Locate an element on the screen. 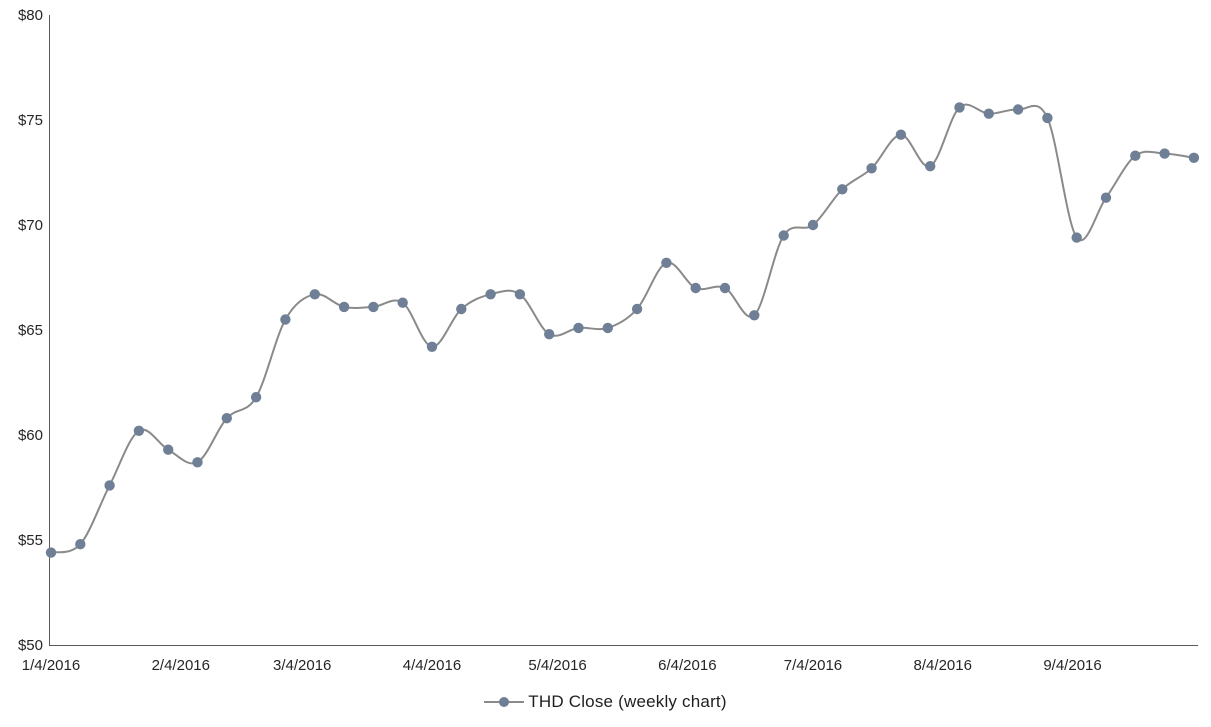 This screenshot has height=727, width=1211. legend-marker-icon is located at coordinates (504, 702).